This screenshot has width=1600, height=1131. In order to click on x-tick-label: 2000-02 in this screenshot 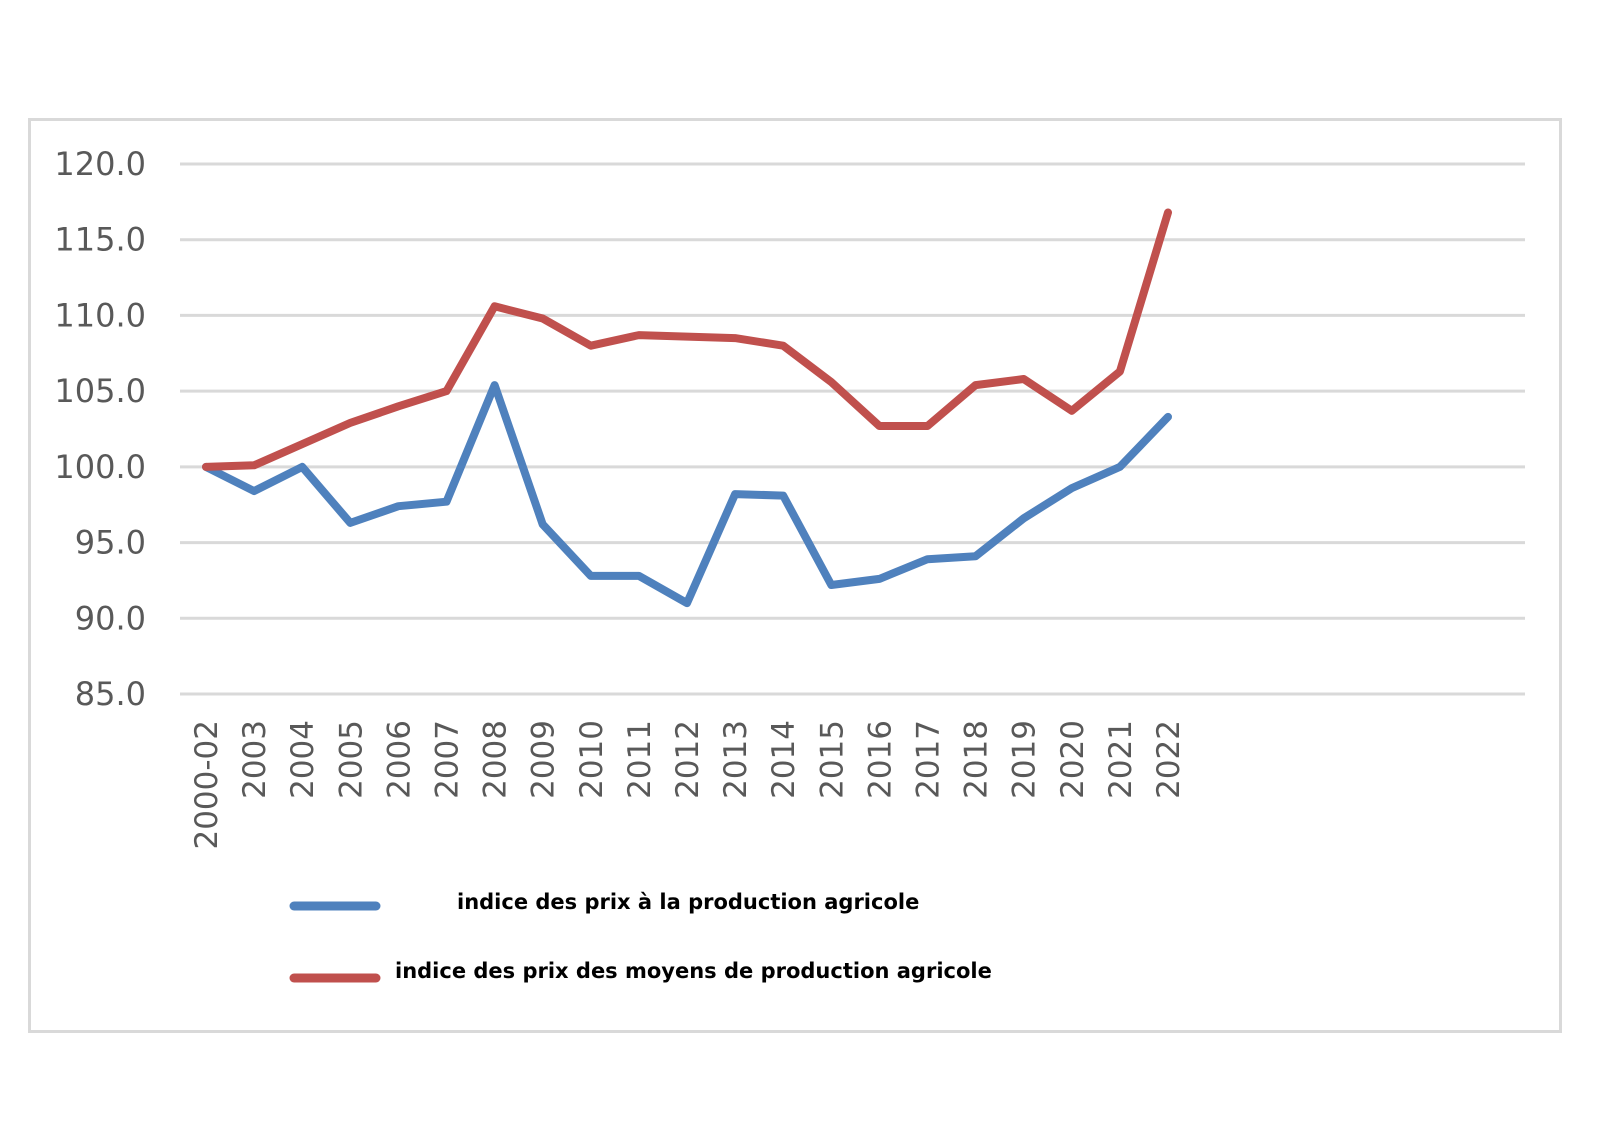, I will do `click(207, 785)`.